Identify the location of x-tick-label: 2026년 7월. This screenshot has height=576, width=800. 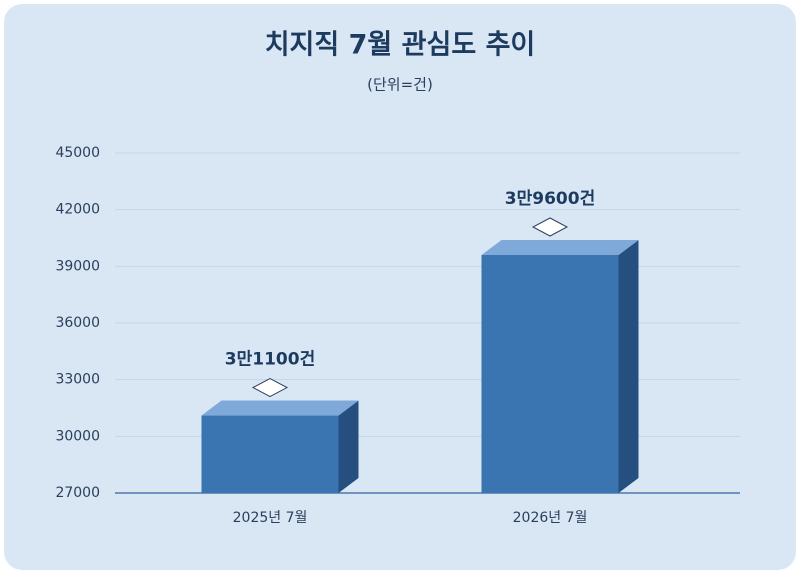
(550, 518).